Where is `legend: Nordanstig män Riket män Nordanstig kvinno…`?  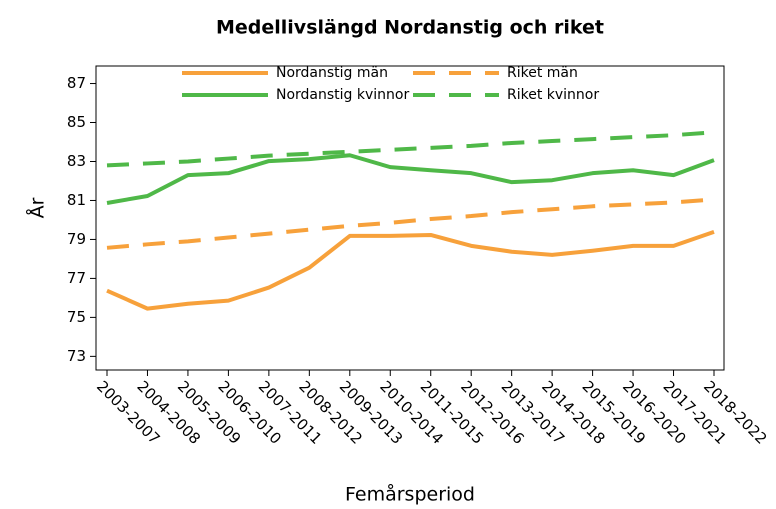 legend: Nordanstig män Riket män Nordanstig kvinno… is located at coordinates (390, 84).